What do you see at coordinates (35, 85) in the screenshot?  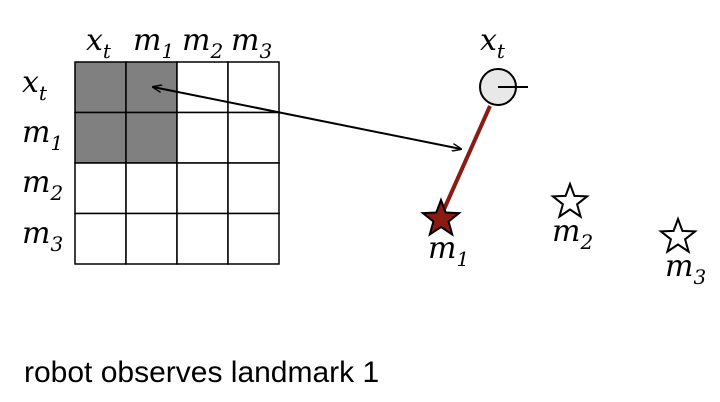 I see `row-header-xt: xt` at bounding box center [35, 85].